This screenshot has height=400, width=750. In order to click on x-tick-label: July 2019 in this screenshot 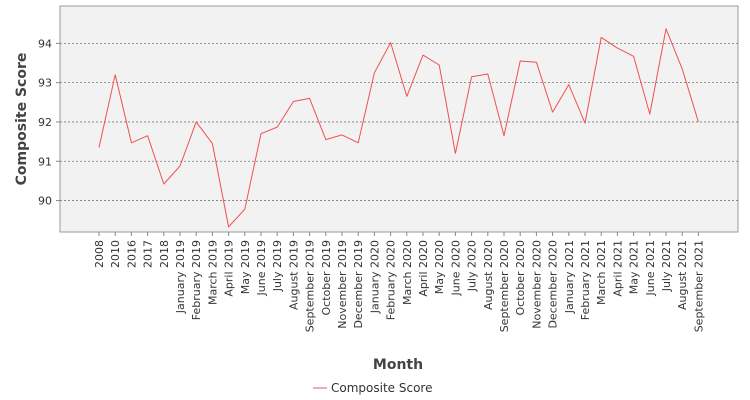, I will do `click(277, 266)`.